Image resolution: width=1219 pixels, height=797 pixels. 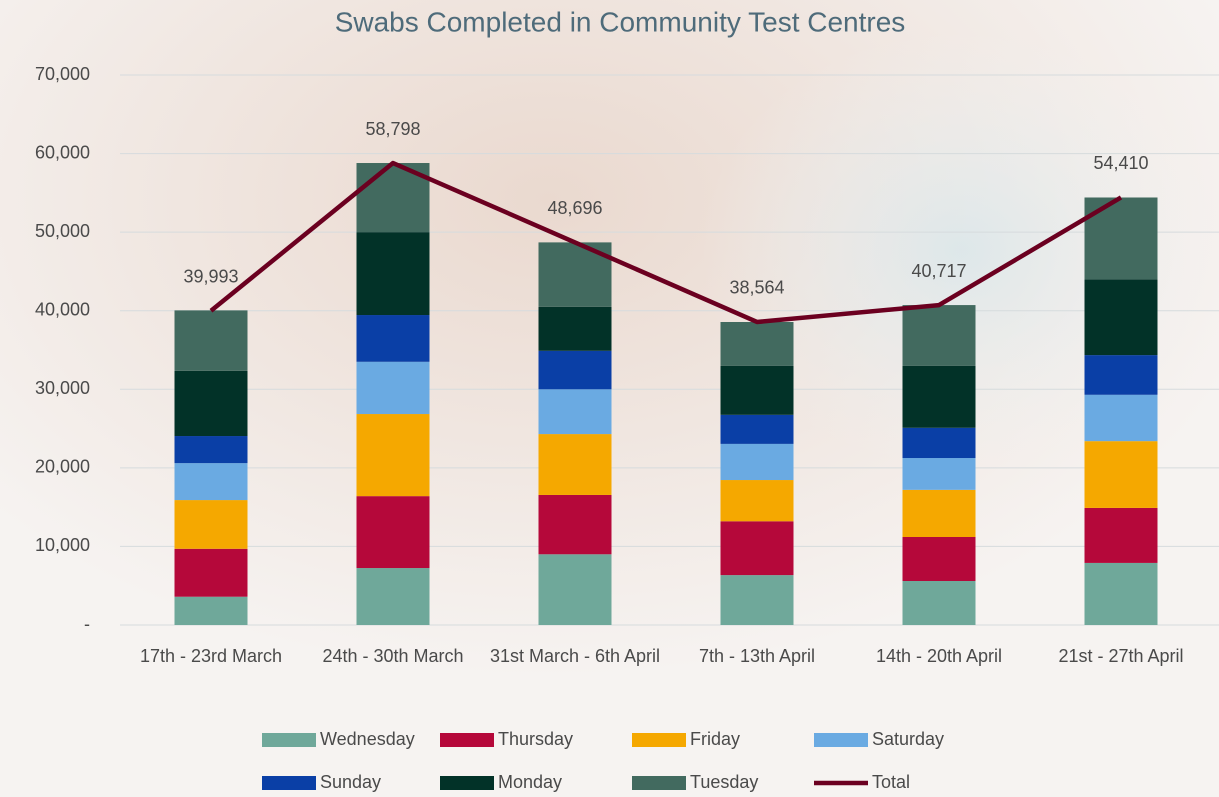 I want to click on data-label: 58,798, so click(x=392, y=129).